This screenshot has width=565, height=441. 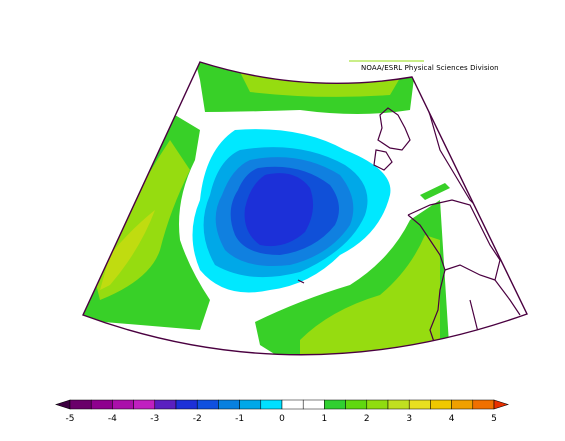 I want to click on colorbar-tick-label: 0, so click(x=282, y=419).